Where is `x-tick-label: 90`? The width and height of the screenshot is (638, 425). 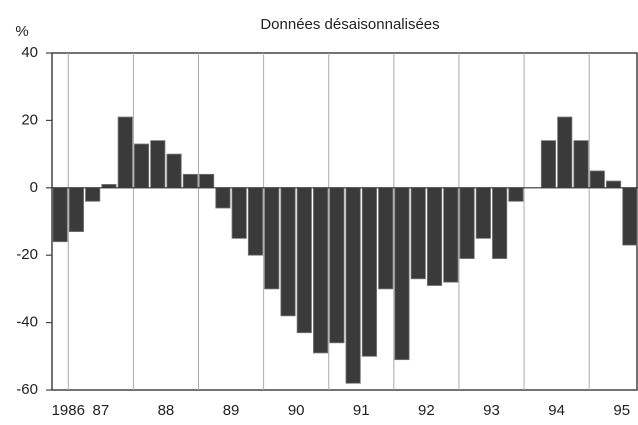 x-tick-label: 90 is located at coordinates (296, 410).